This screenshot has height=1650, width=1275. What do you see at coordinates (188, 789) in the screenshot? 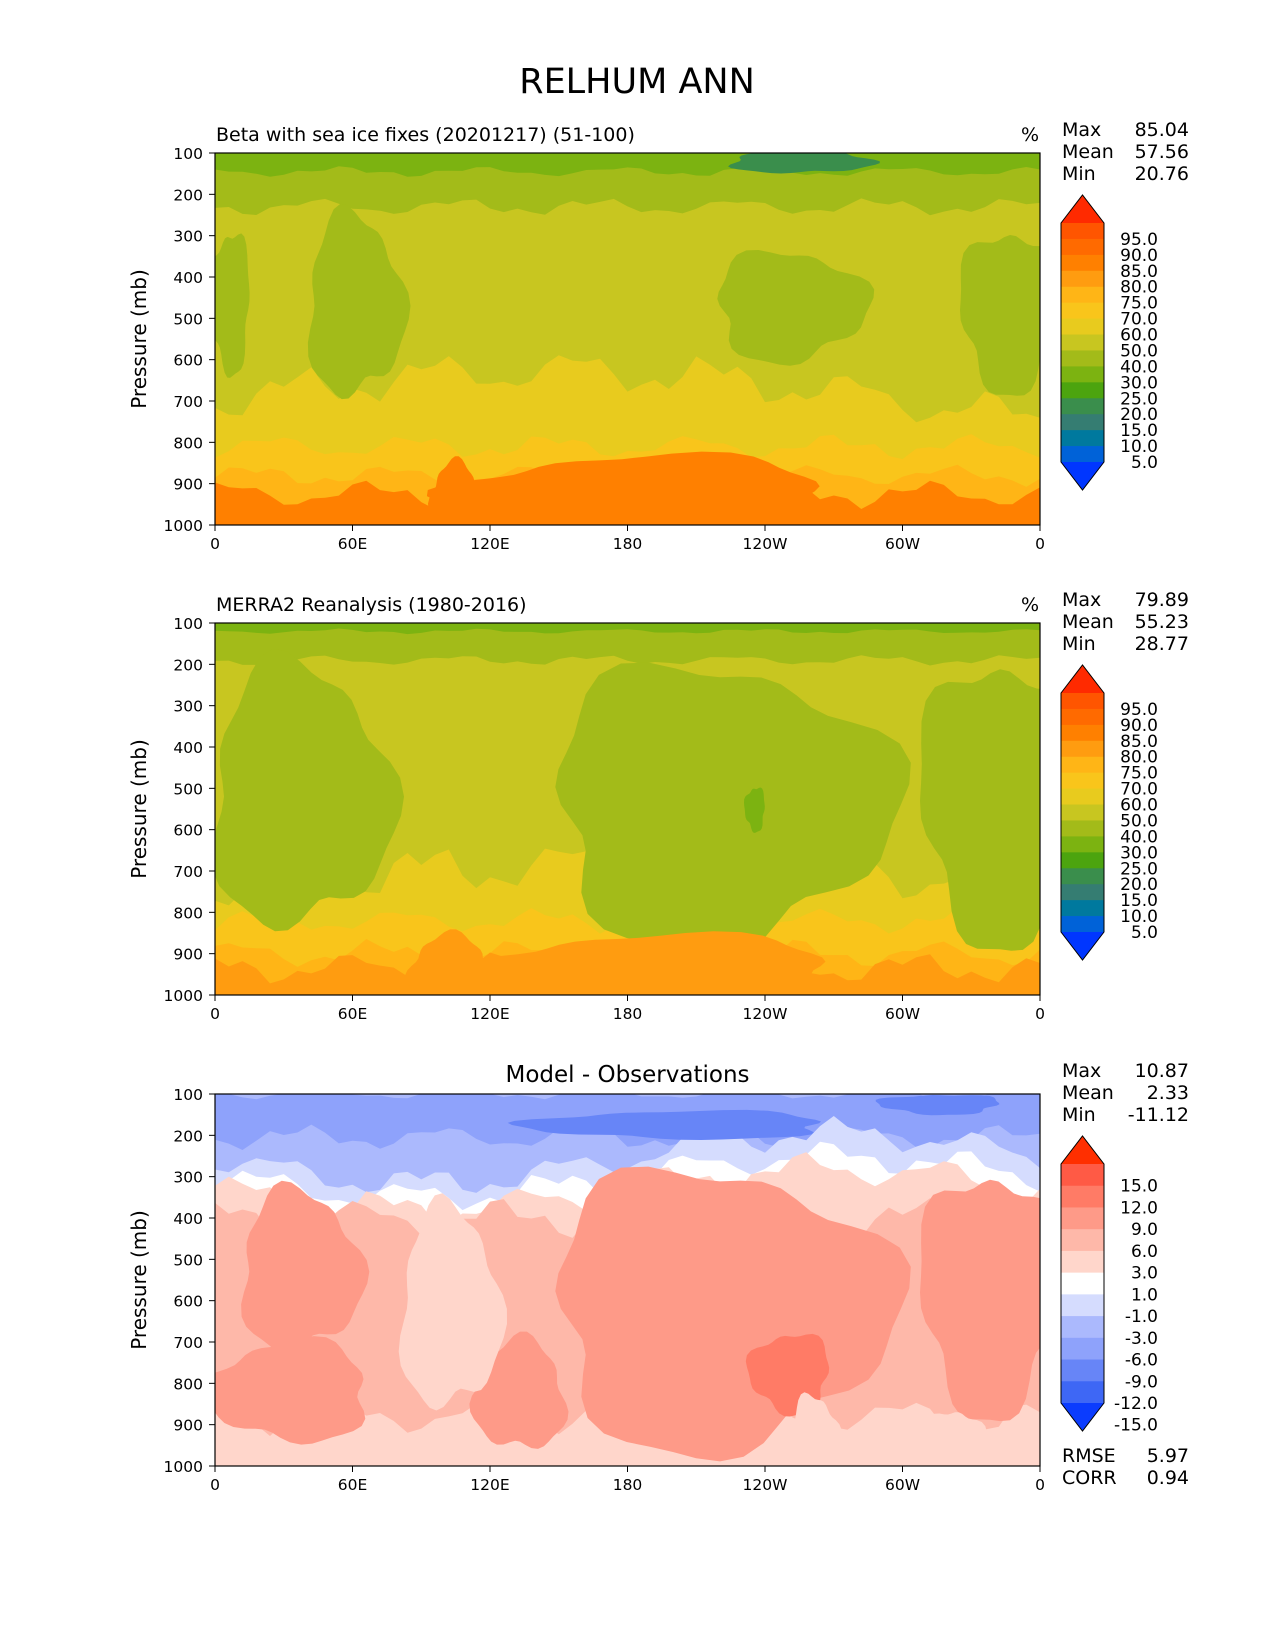
I see `y-tick-label: 500` at bounding box center [188, 789].